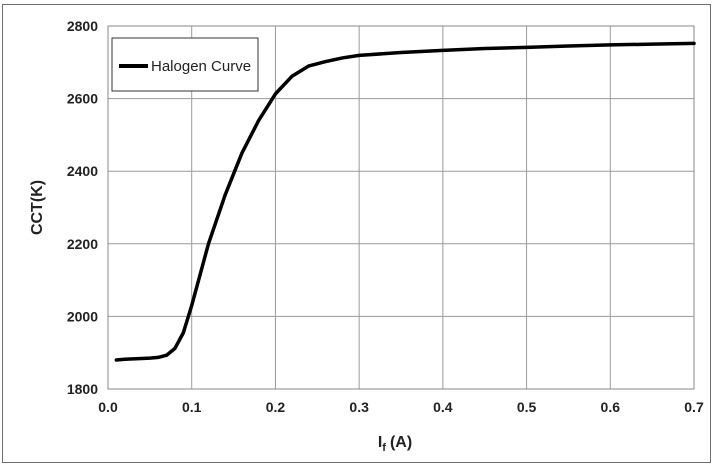  I want to click on y-tick-label: 2600, so click(82, 99).